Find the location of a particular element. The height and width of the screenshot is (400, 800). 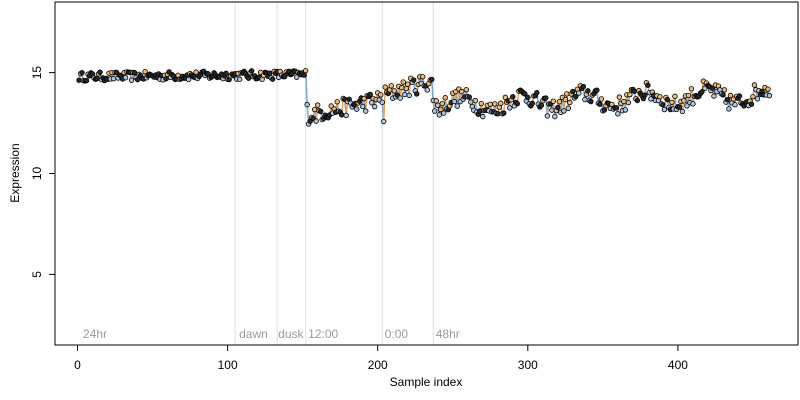

annotation-label: 24hr is located at coordinates (95, 334).